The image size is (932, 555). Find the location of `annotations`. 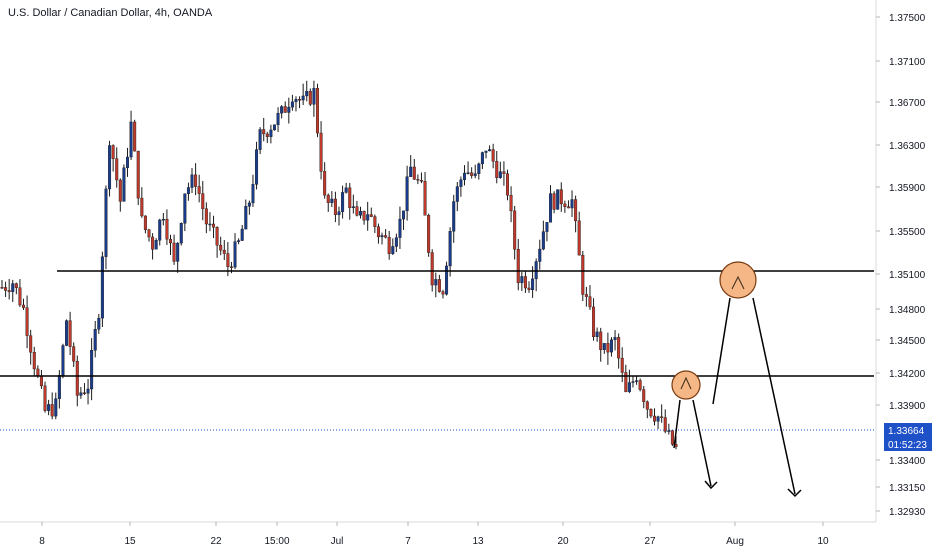

annotations is located at coordinates (736, 379).